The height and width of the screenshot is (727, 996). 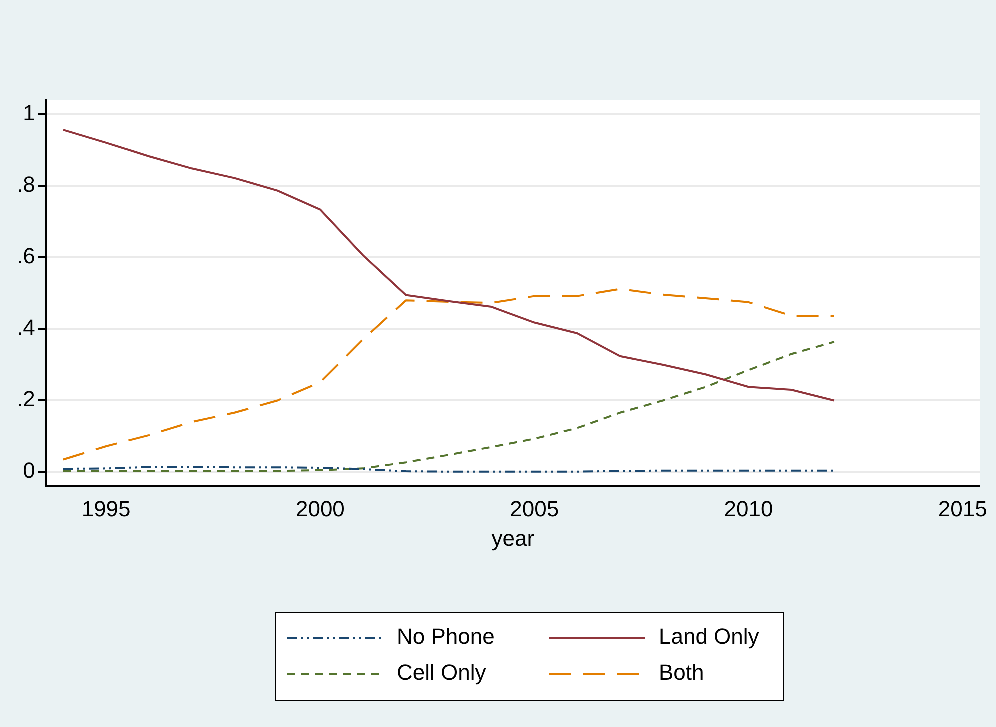 I want to click on y-tick-label: 0, so click(x=29, y=470).